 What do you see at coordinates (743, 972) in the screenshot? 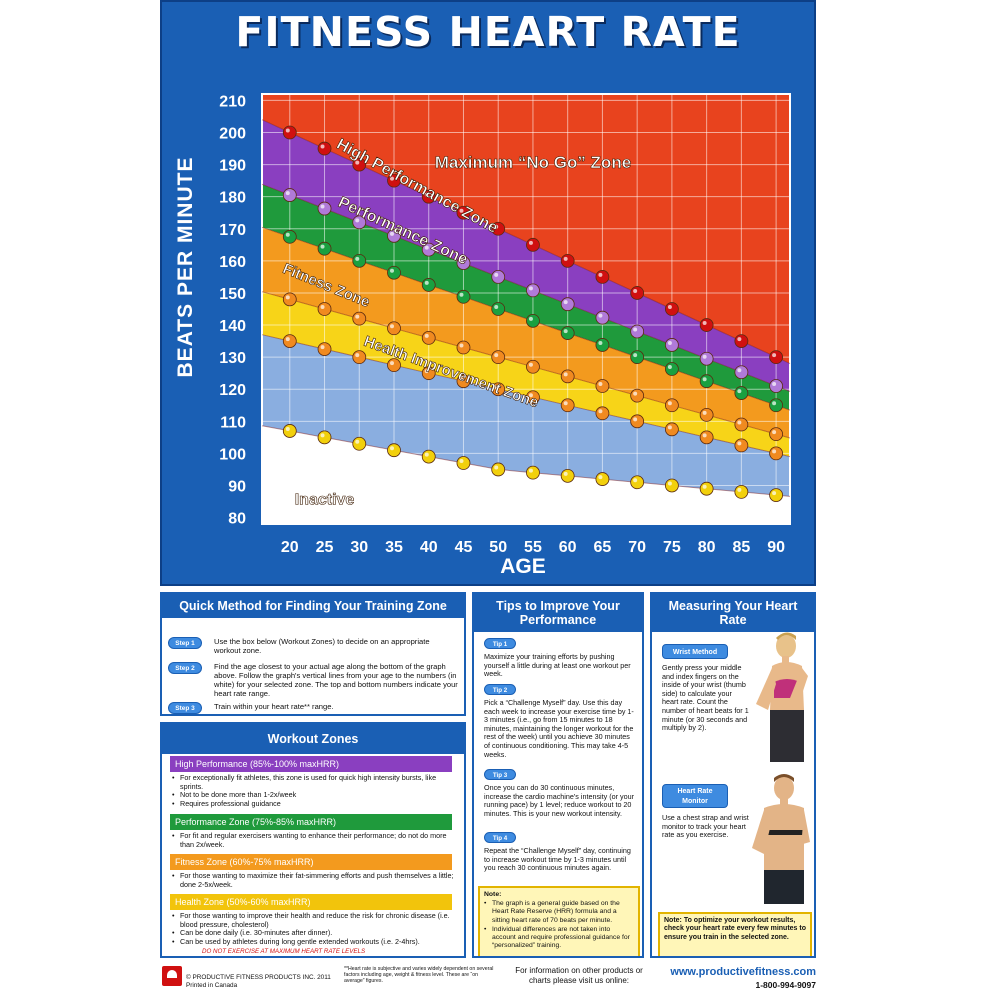
I see `website-link: www.productivefitness.com` at bounding box center [743, 972].